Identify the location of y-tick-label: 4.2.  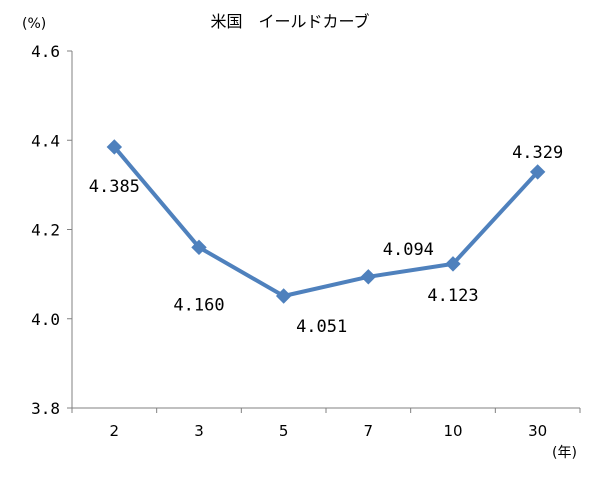
(45, 230).